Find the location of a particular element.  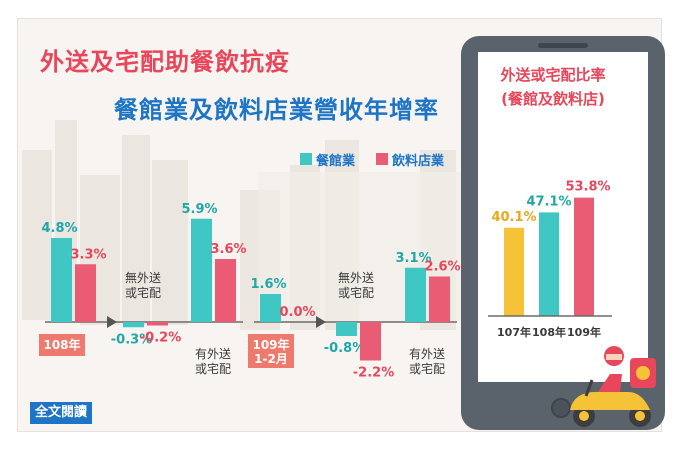

legend-swatch-beverage is located at coordinates (382, 159).